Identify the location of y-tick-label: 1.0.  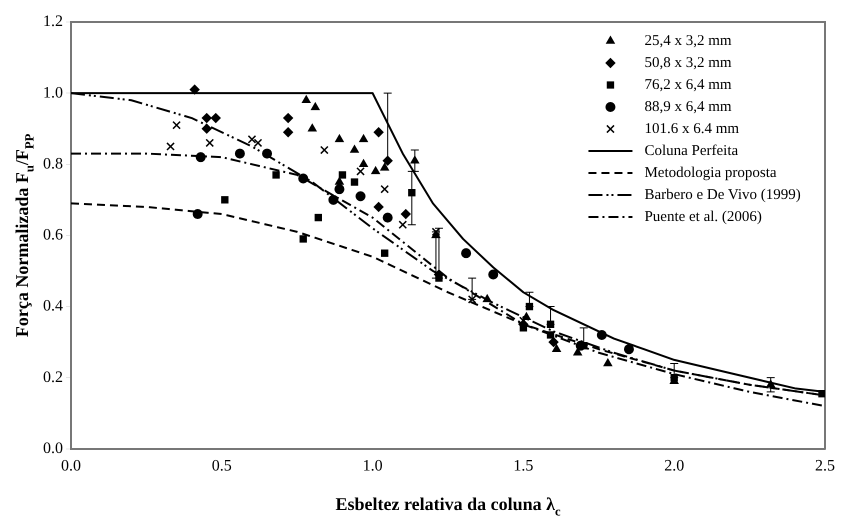
(53, 93).